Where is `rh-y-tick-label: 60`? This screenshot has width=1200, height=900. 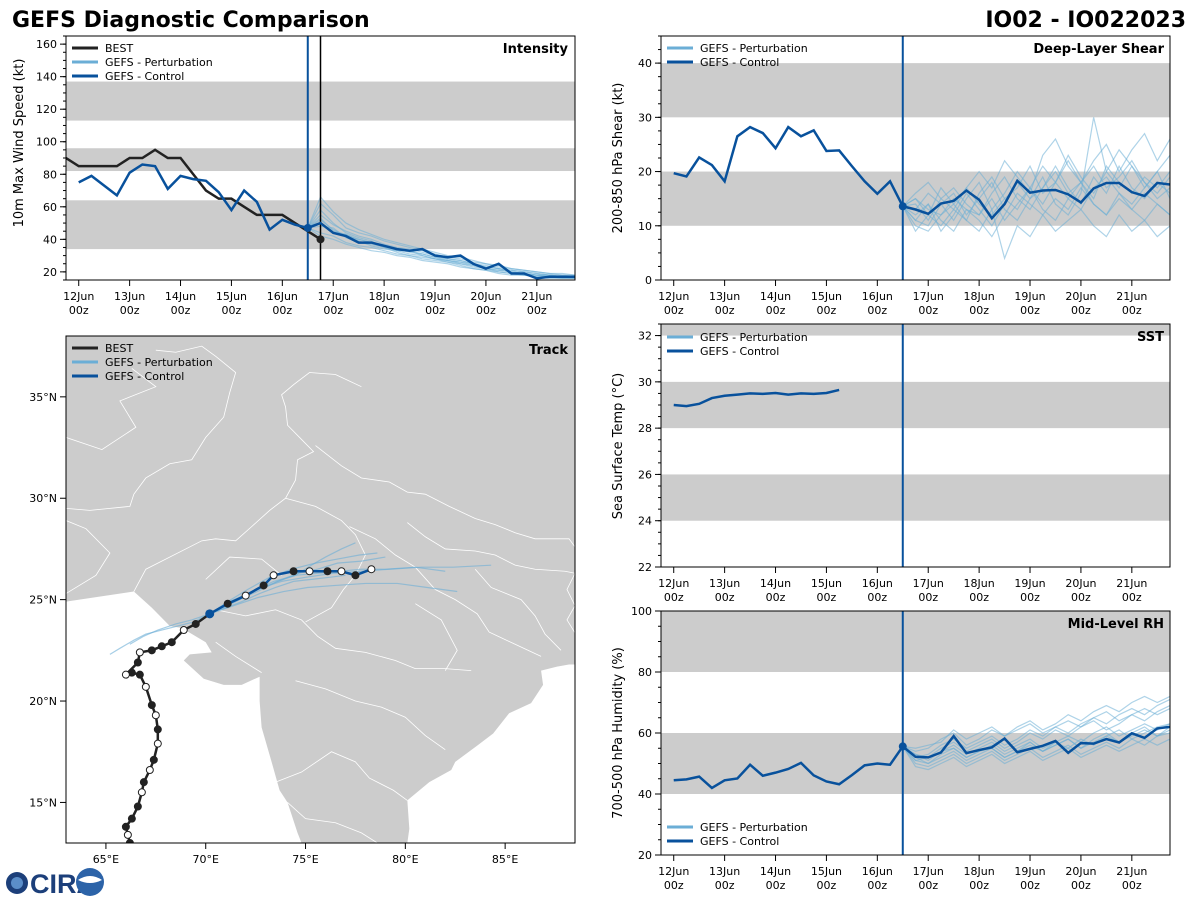
rh-y-tick-label: 60 is located at coordinates (645, 733).